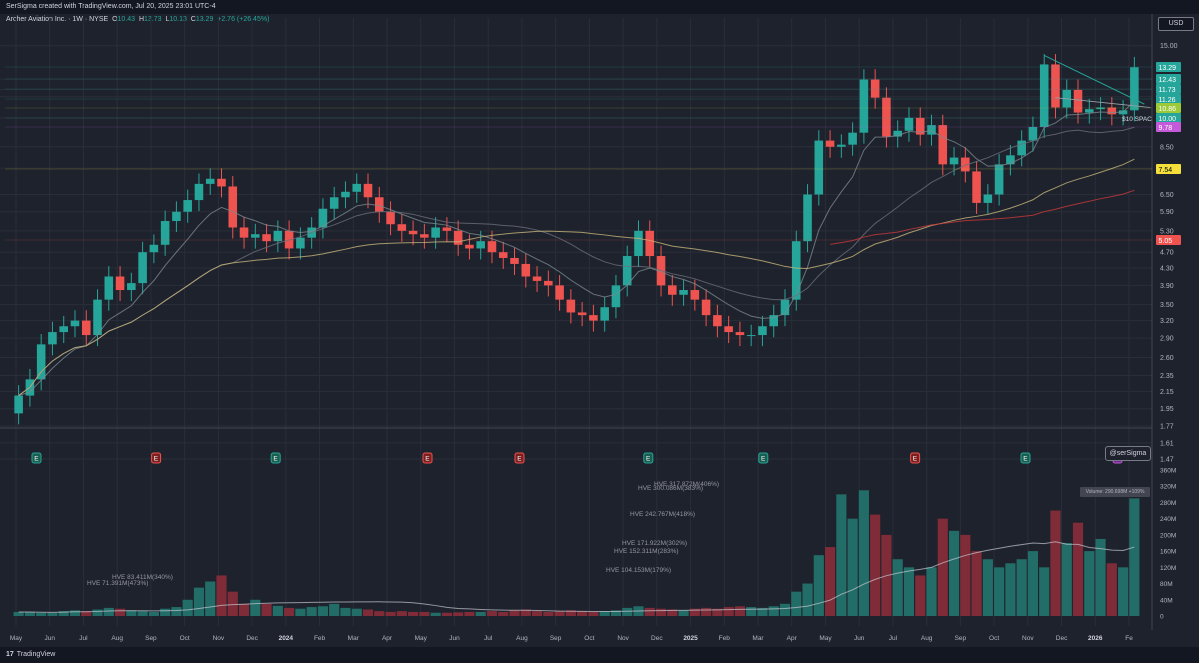 The width and height of the screenshot is (1199, 663). What do you see at coordinates (1166, 128) in the screenshot?
I see `price-label-text: 9.78` at bounding box center [1166, 128].